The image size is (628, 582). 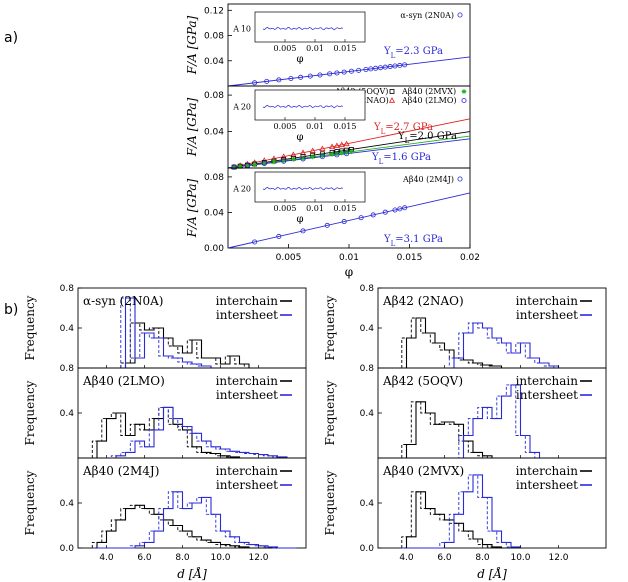 What do you see at coordinates (303, 28) in the screenshot?
I see `inset-line` at bounding box center [303, 28].